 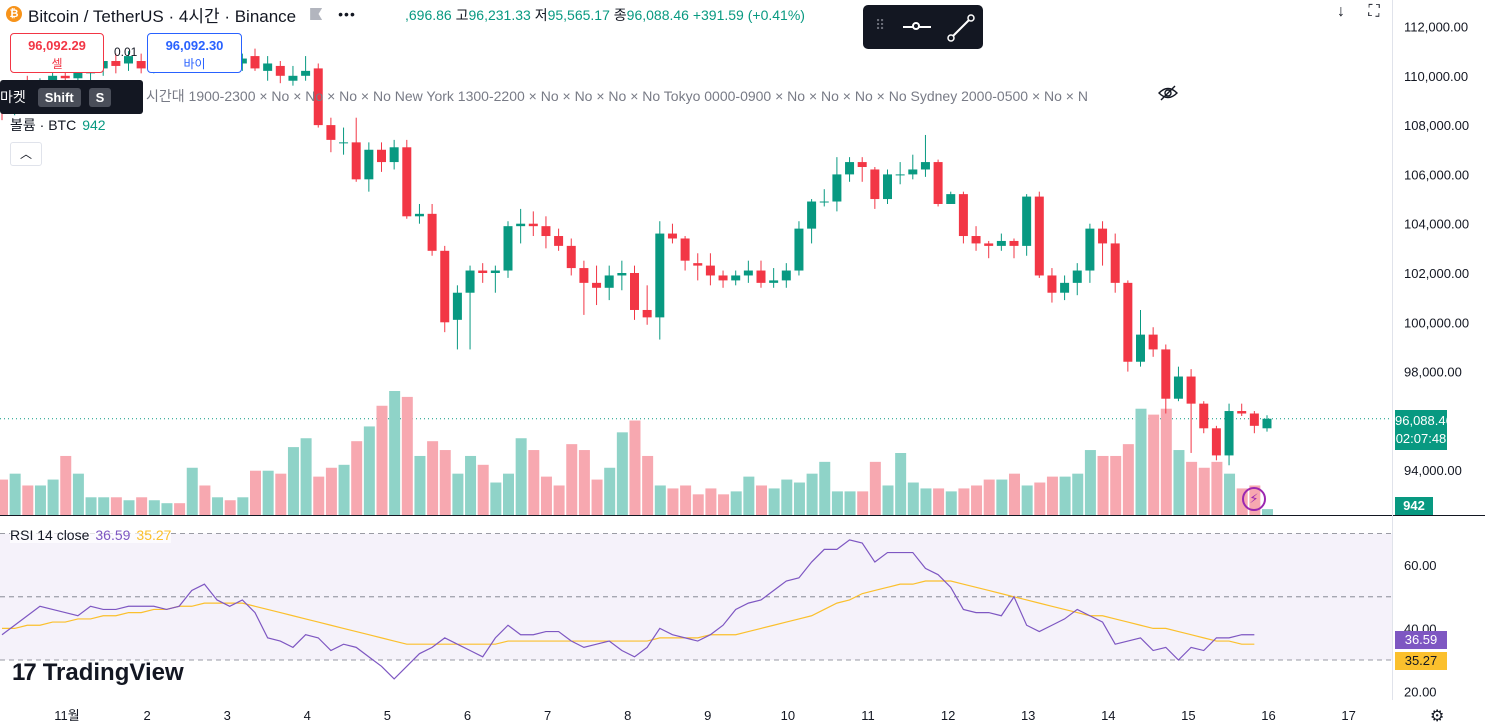 What do you see at coordinates (1436, 273) in the screenshot?
I see `price-tick-label: 102,000.00` at bounding box center [1436, 273].